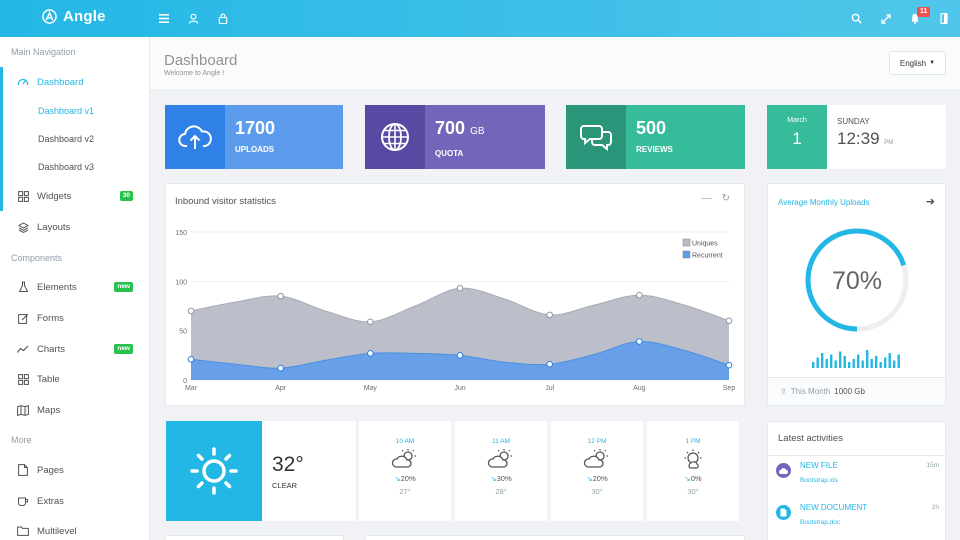  What do you see at coordinates (889, 143) in the screenshot?
I see `clock-ampm: PM` at bounding box center [889, 143].